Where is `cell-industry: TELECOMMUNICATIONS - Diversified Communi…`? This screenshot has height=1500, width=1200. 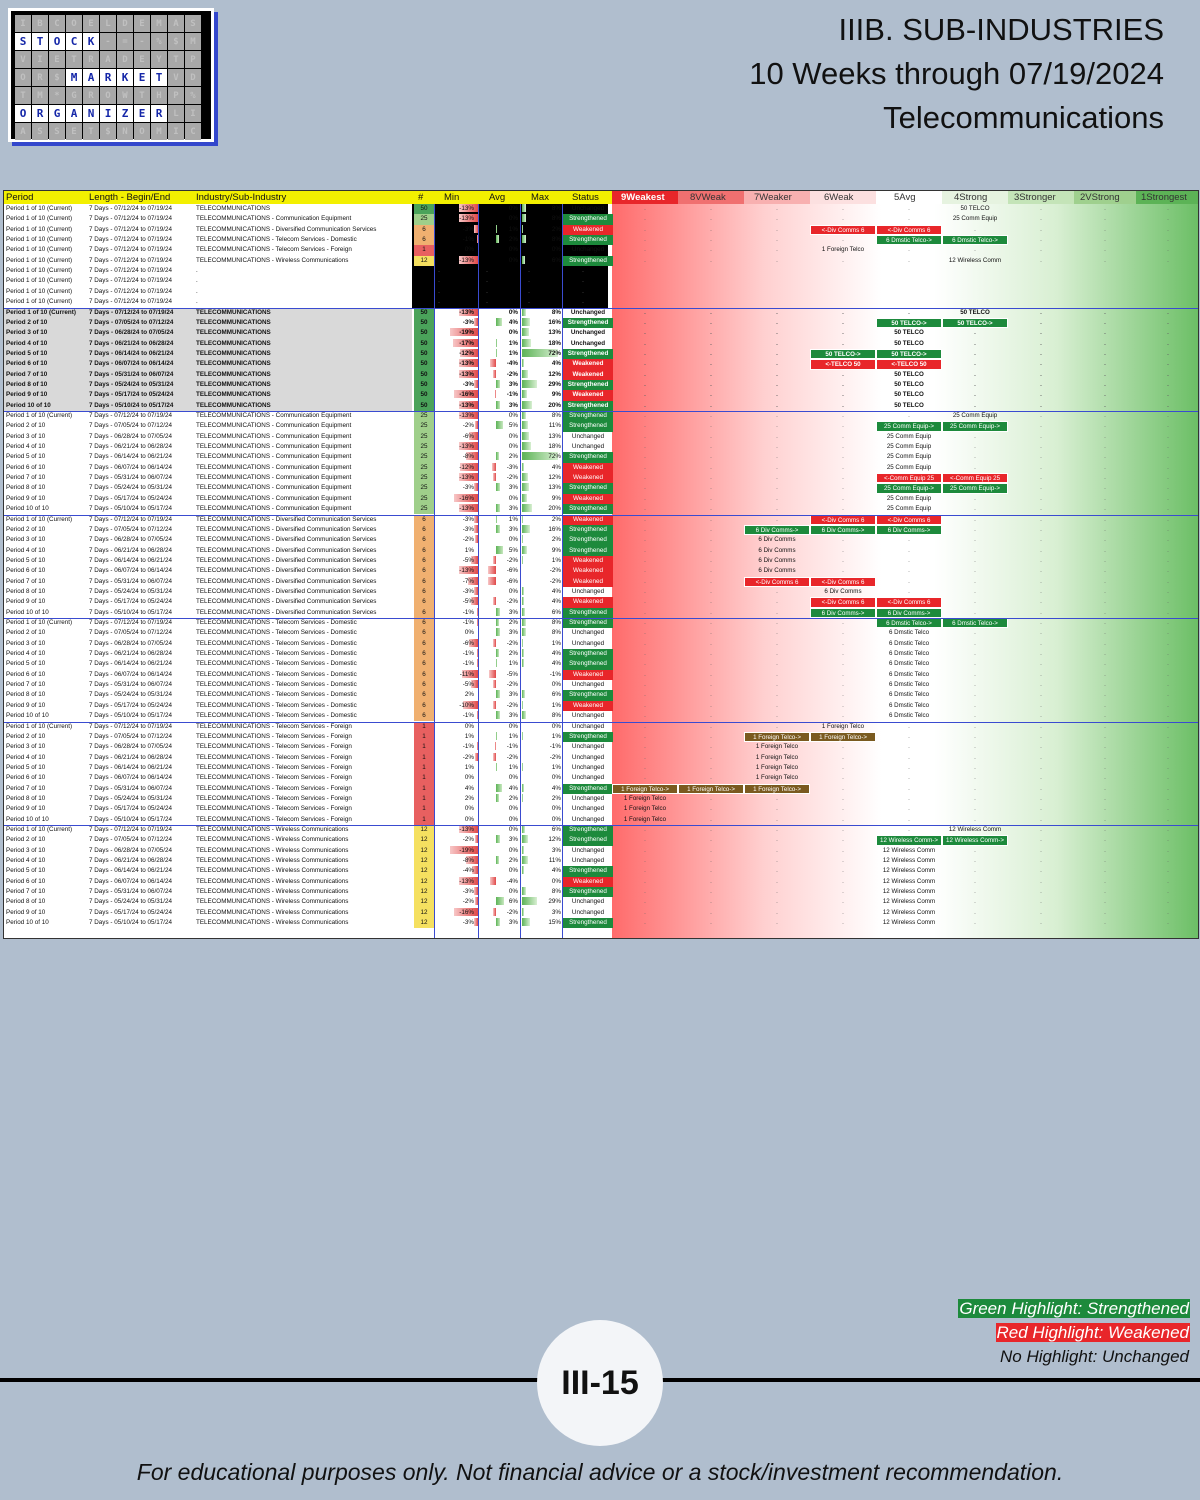 cell-industry: TELECOMMUNICATIONS - Diversified Communi… is located at coordinates (286, 550).